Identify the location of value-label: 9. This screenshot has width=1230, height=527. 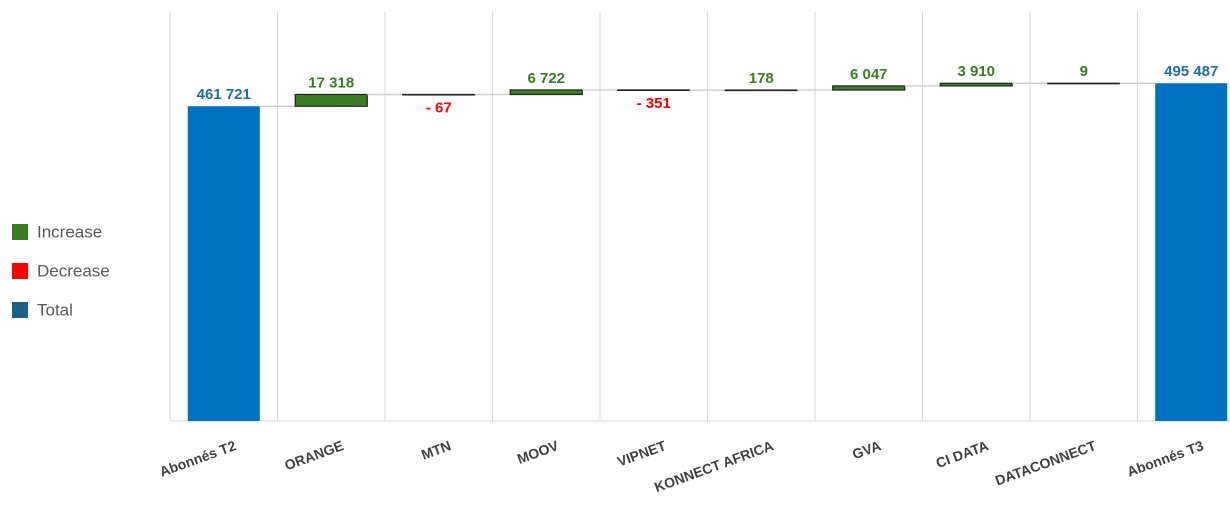
(1084, 71).